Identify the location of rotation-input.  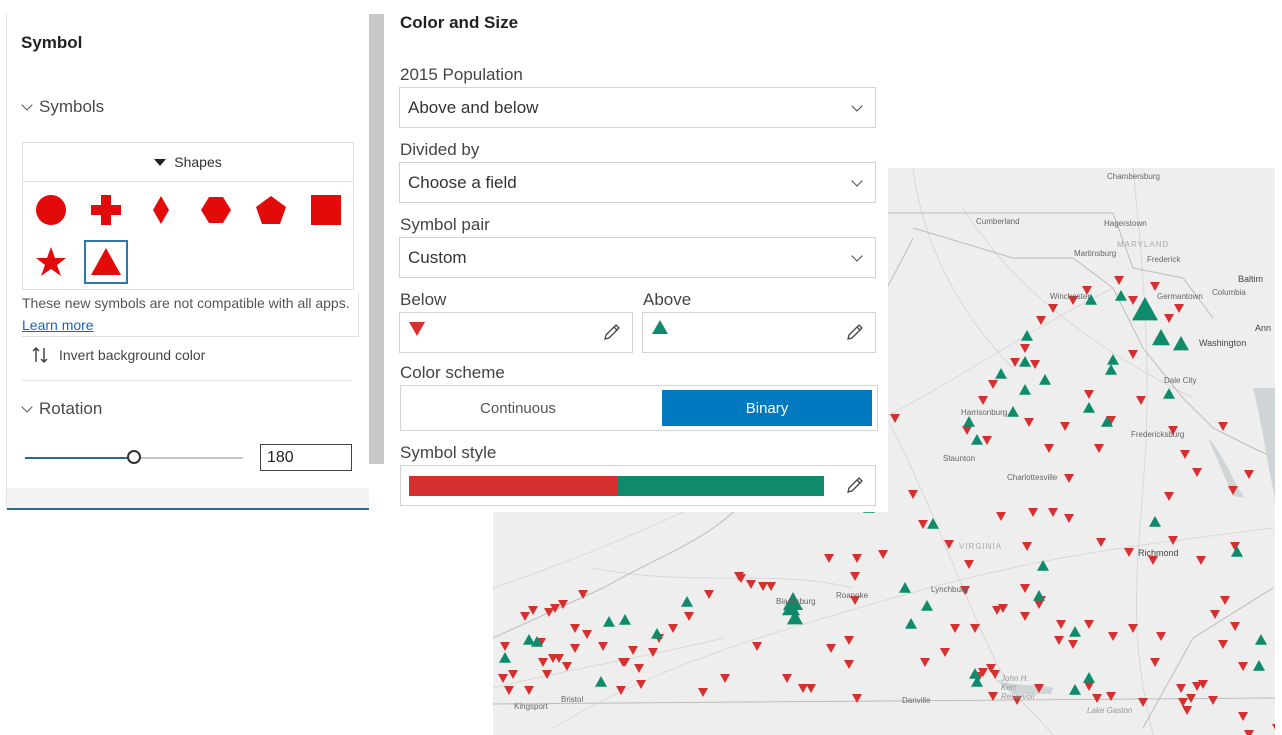
(306, 457).